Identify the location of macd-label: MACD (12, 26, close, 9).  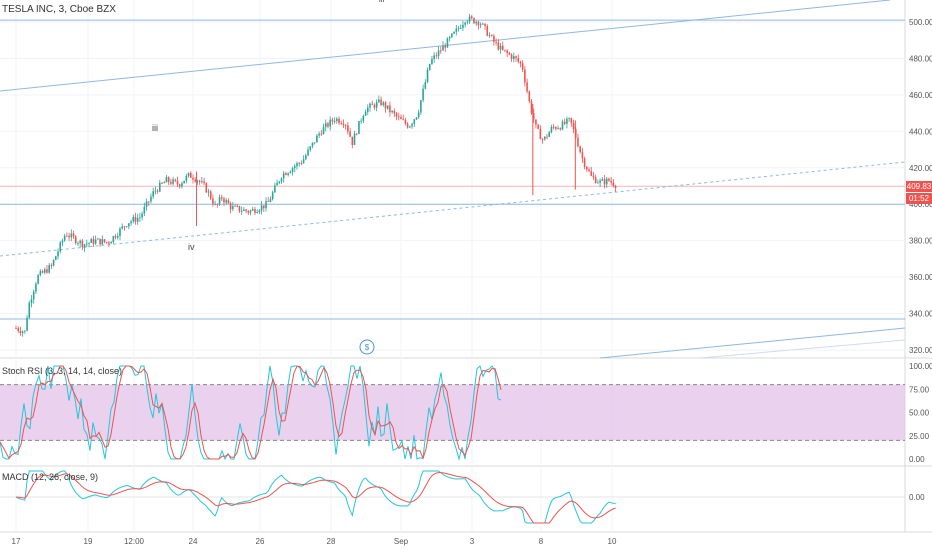
(50, 477).